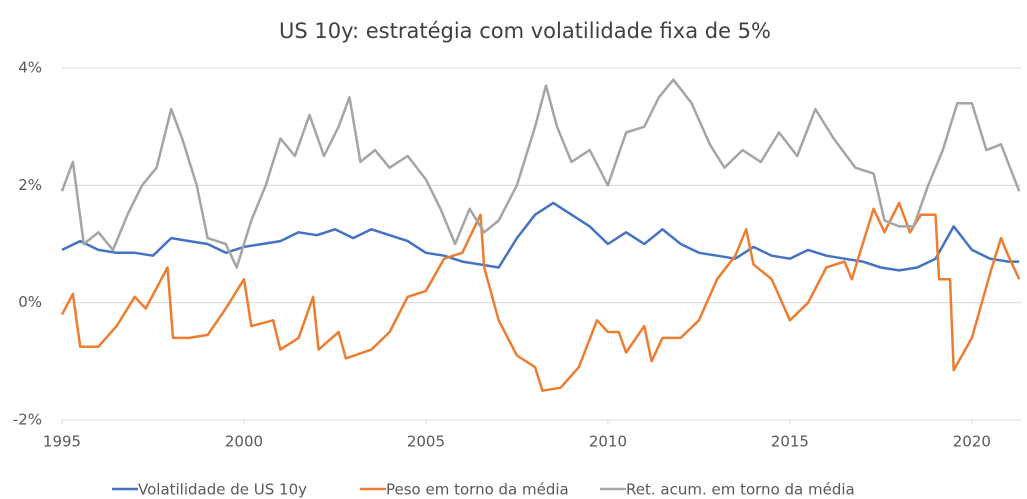 The height and width of the screenshot is (499, 1027). I want to click on x-tick-label: 2015, so click(790, 442).